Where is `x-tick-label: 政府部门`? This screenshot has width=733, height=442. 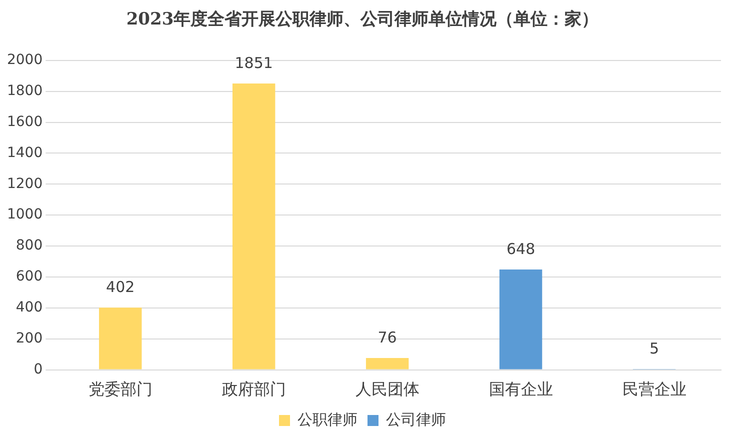
x-tick-label: 政府部门 is located at coordinates (254, 389).